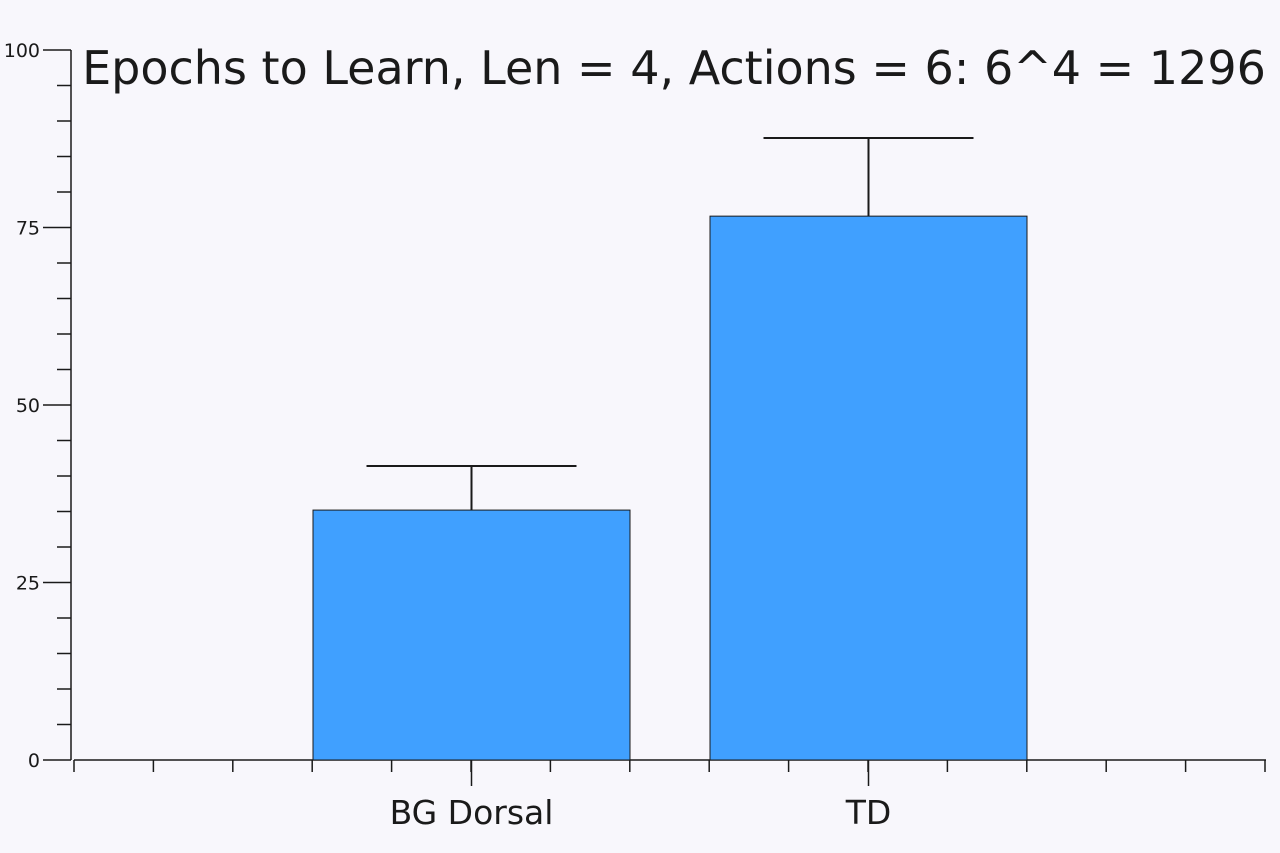  Describe the element at coordinates (34, 761) in the screenshot. I see `y-tick-label: 0` at that location.